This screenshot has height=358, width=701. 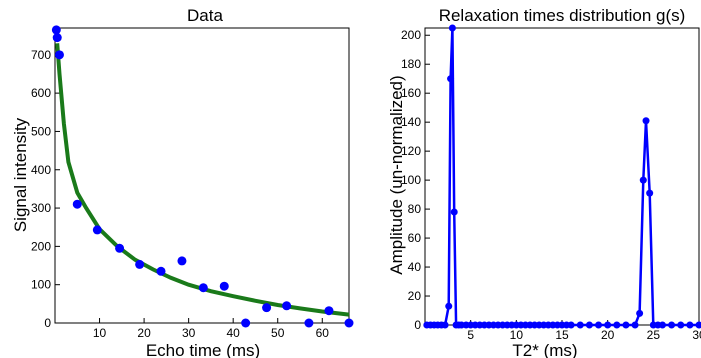 What do you see at coordinates (144, 333) in the screenshot?
I see `left-chart-x-tick-label: 20` at bounding box center [144, 333].